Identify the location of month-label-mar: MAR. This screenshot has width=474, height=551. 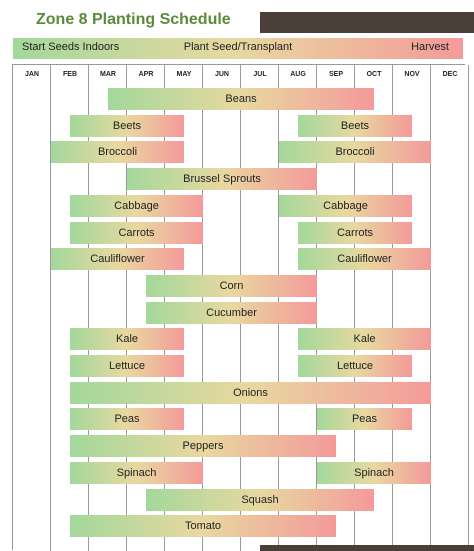
(108, 74).